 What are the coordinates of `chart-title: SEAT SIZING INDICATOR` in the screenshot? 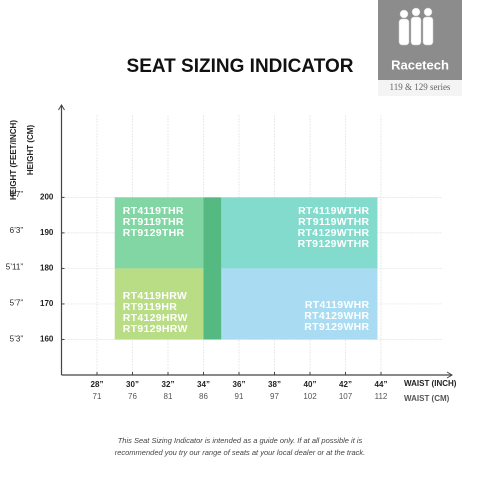 It's located at (240, 66).